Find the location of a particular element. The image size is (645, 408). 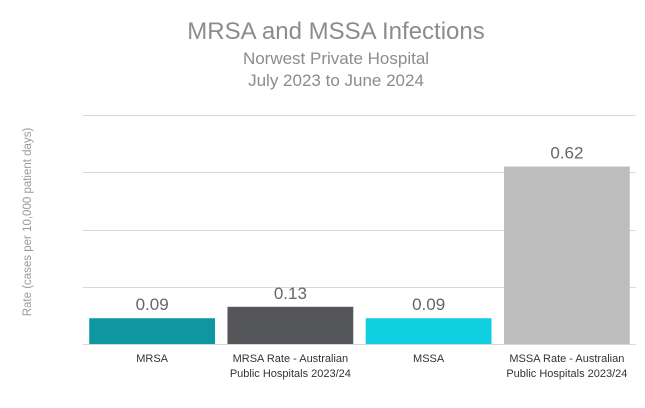

category-label-2: MSSA is located at coordinates (429, 359).